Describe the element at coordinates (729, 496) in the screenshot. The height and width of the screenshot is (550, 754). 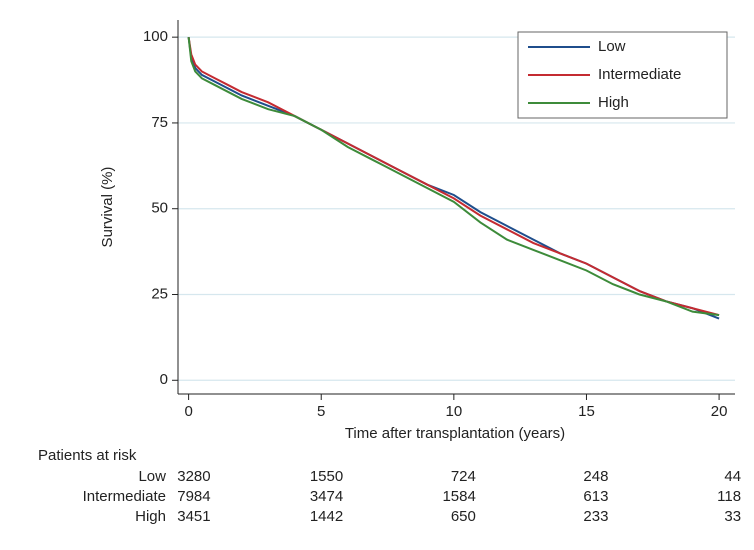
I see `risk-count: 118` at that location.